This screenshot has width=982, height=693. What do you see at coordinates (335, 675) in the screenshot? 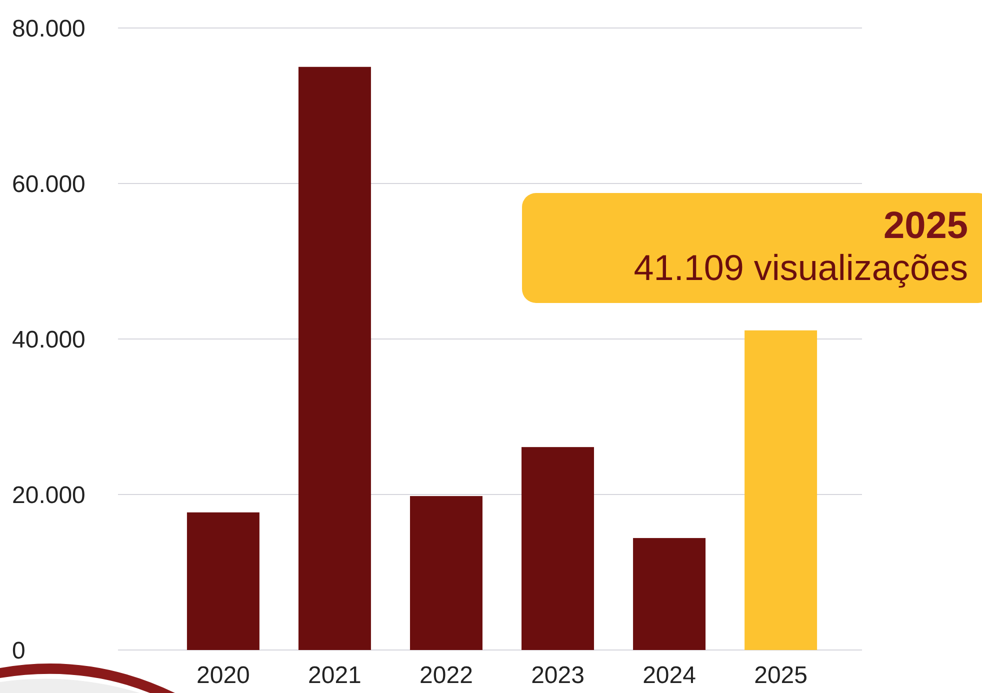
I see `x-tick-label: 2021` at bounding box center [335, 675].